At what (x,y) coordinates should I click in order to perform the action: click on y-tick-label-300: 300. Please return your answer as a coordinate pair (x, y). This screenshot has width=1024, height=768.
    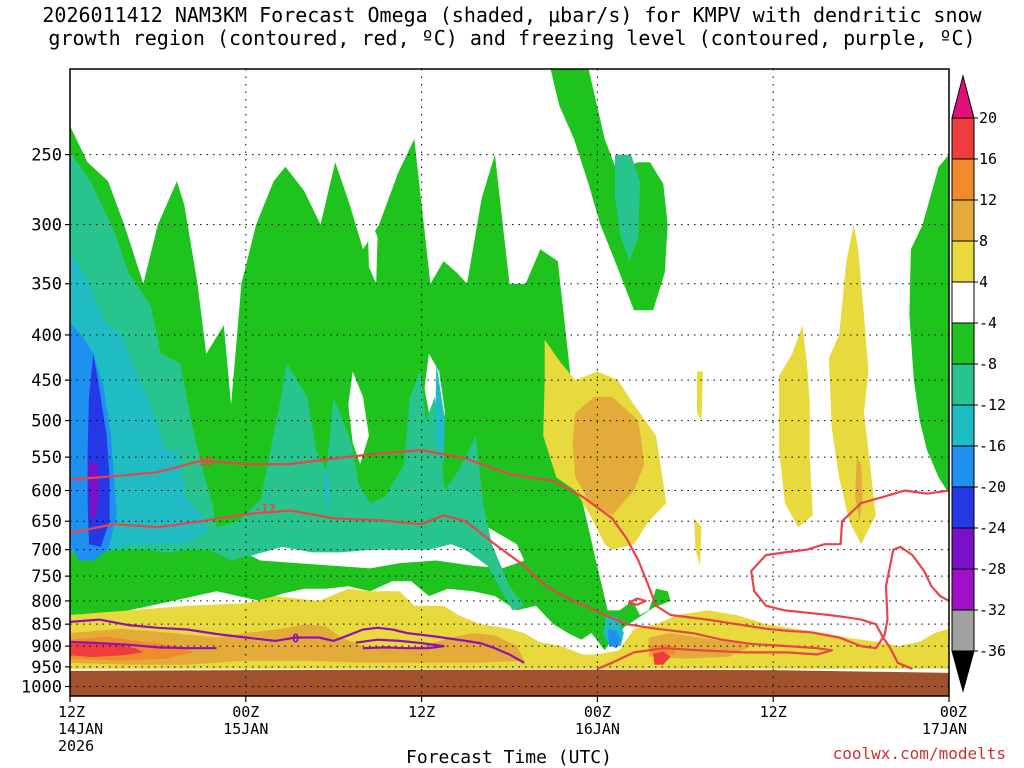
    Looking at the image, I should click on (46, 226).